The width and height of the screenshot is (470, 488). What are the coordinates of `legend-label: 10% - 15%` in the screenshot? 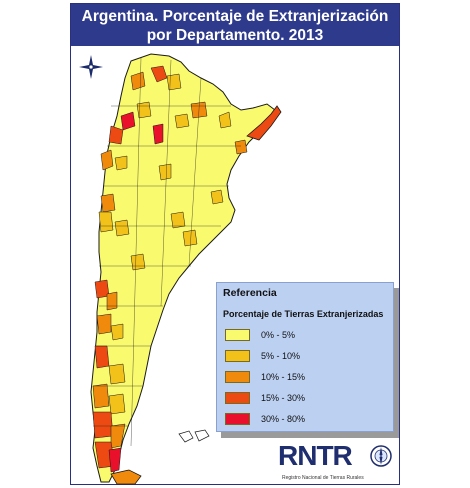 It's located at (283, 377).